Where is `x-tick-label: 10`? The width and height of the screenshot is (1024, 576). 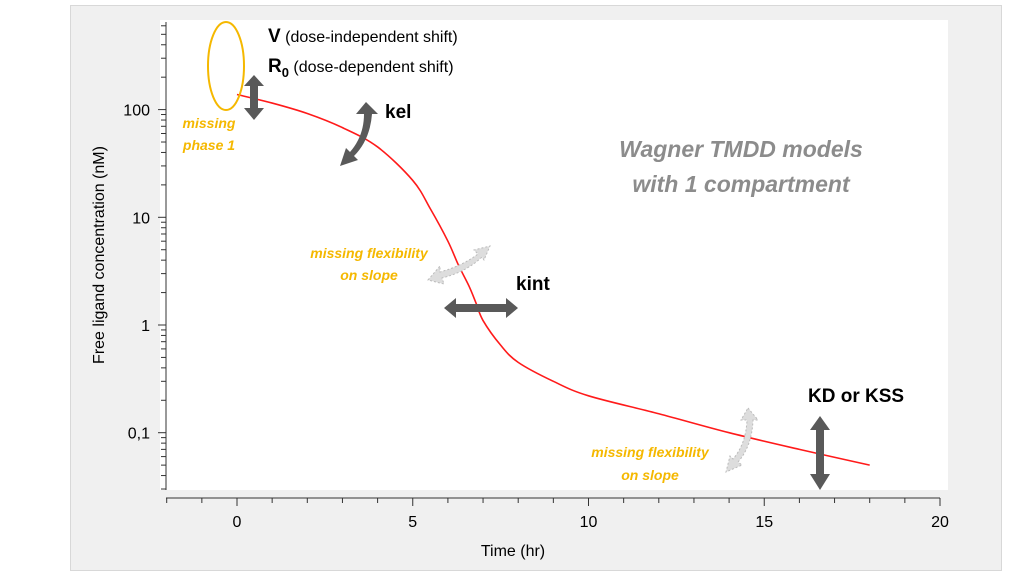 x-tick-label: 10 is located at coordinates (589, 522).